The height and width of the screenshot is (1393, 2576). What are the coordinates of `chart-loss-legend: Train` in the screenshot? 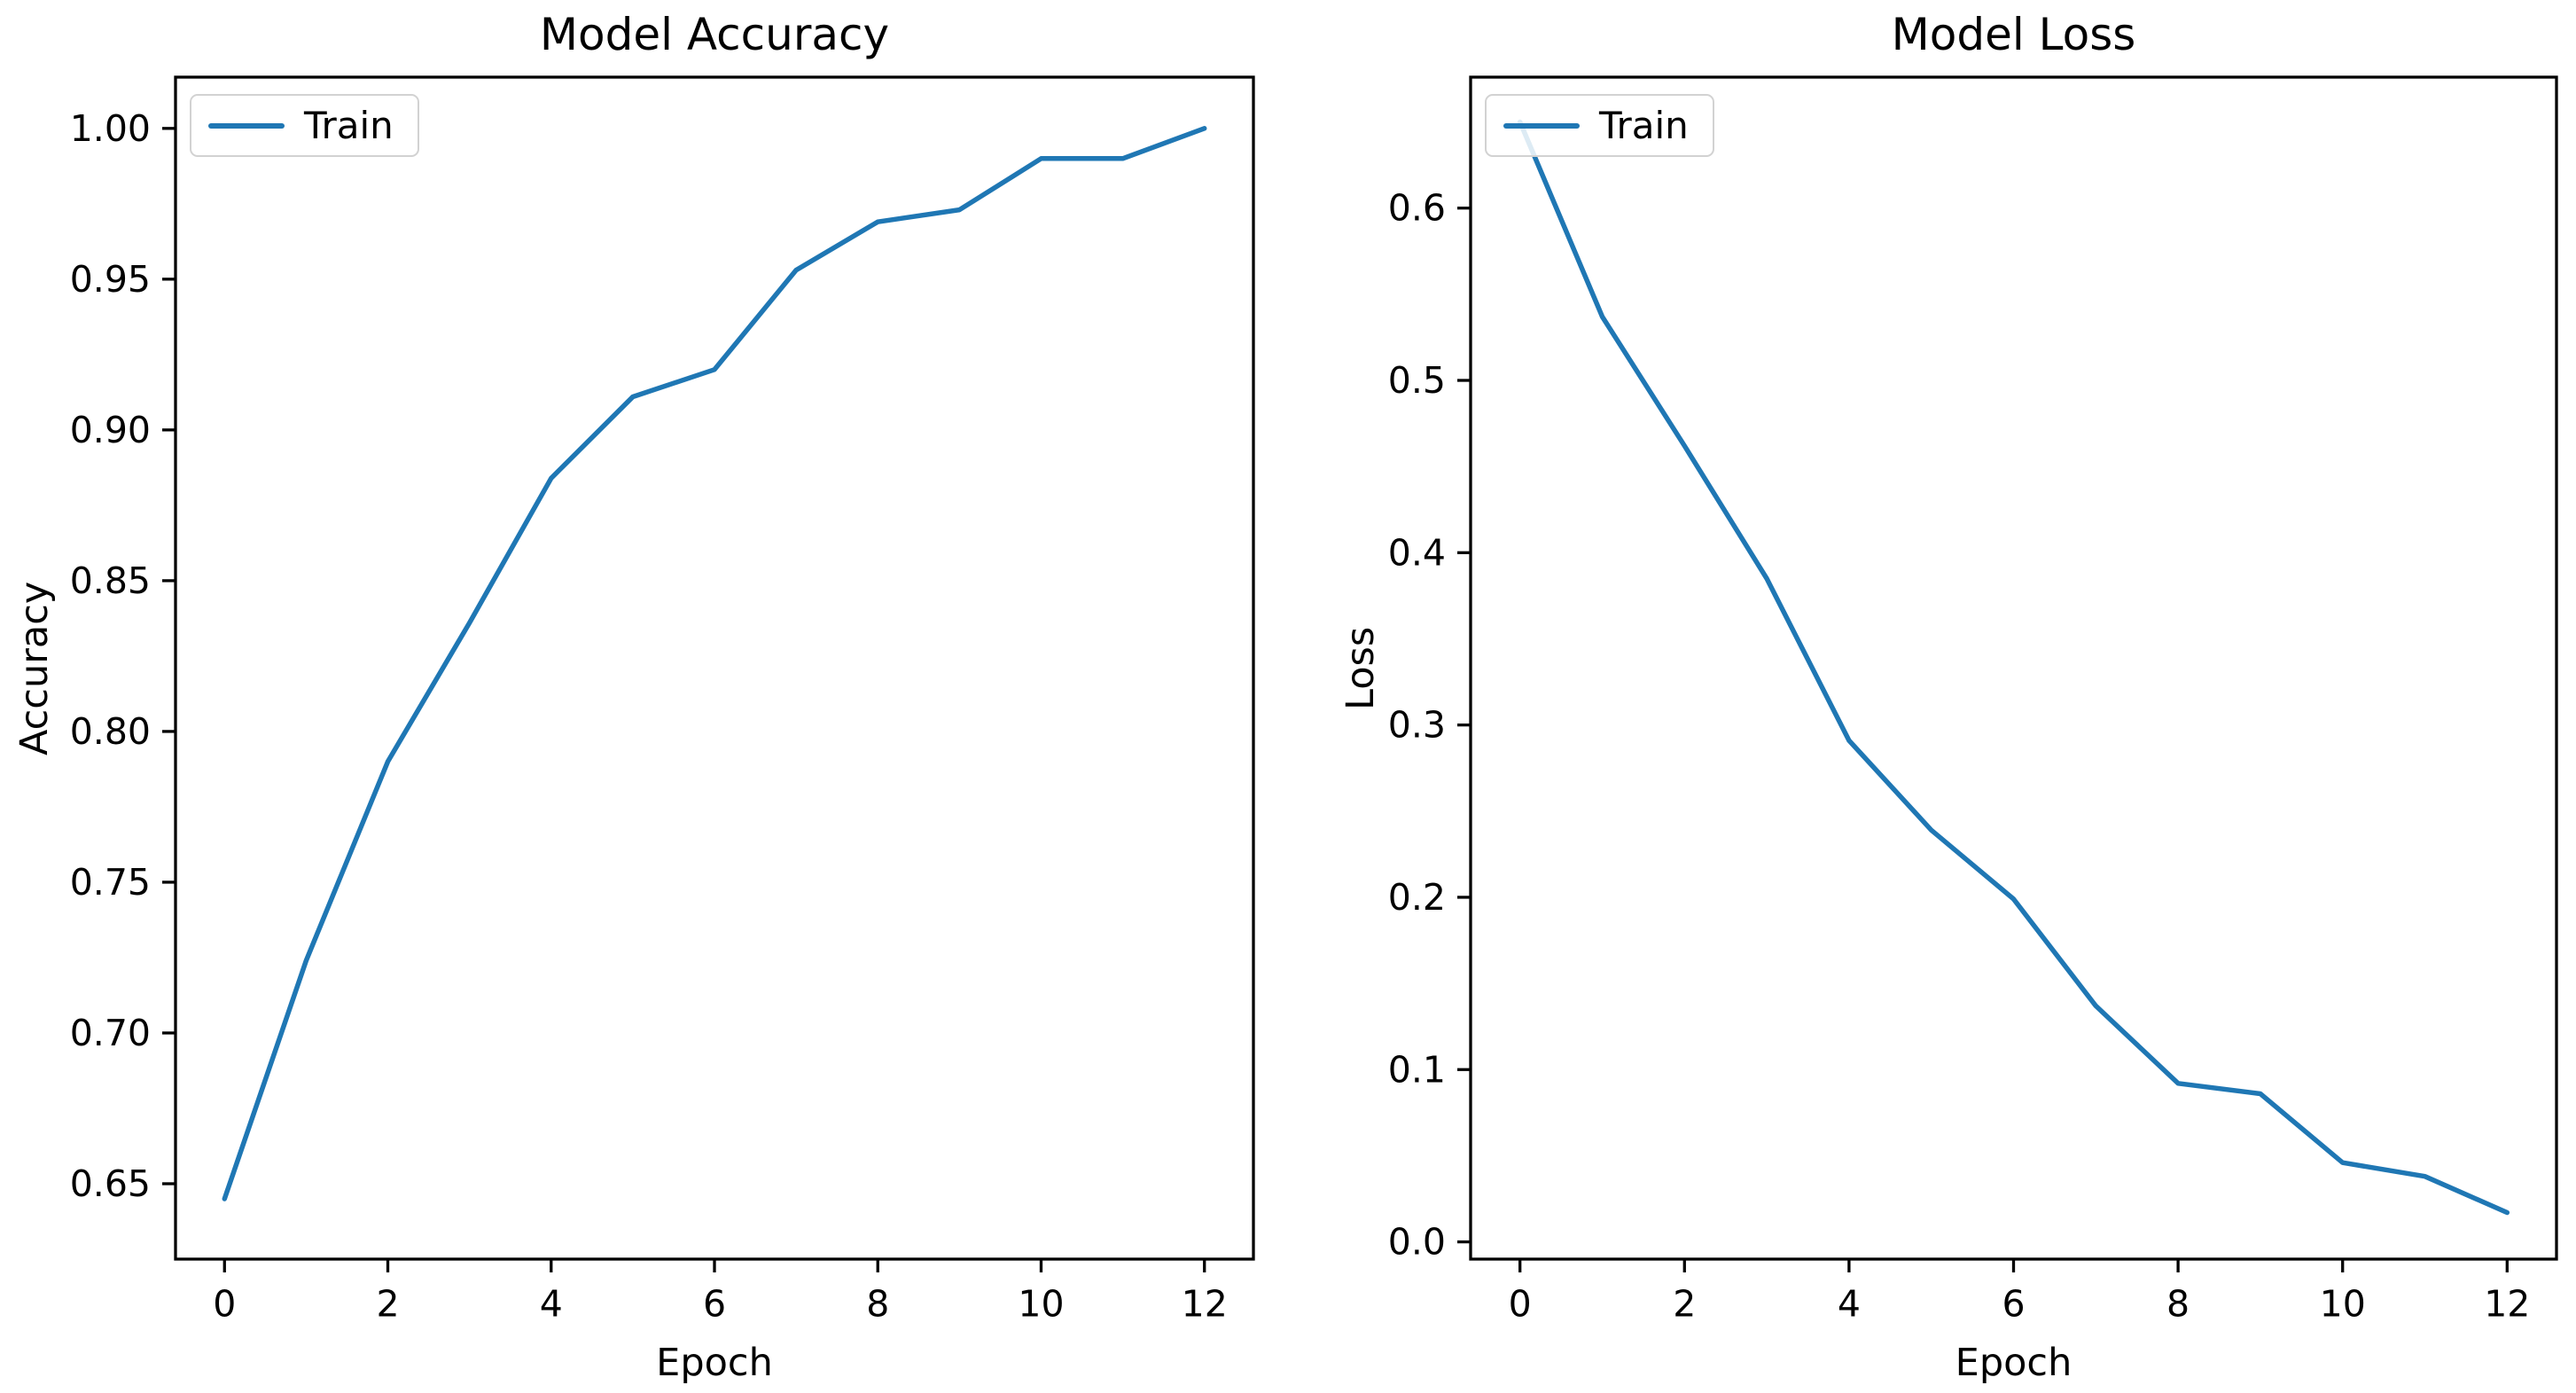 It's located at (1599, 125).